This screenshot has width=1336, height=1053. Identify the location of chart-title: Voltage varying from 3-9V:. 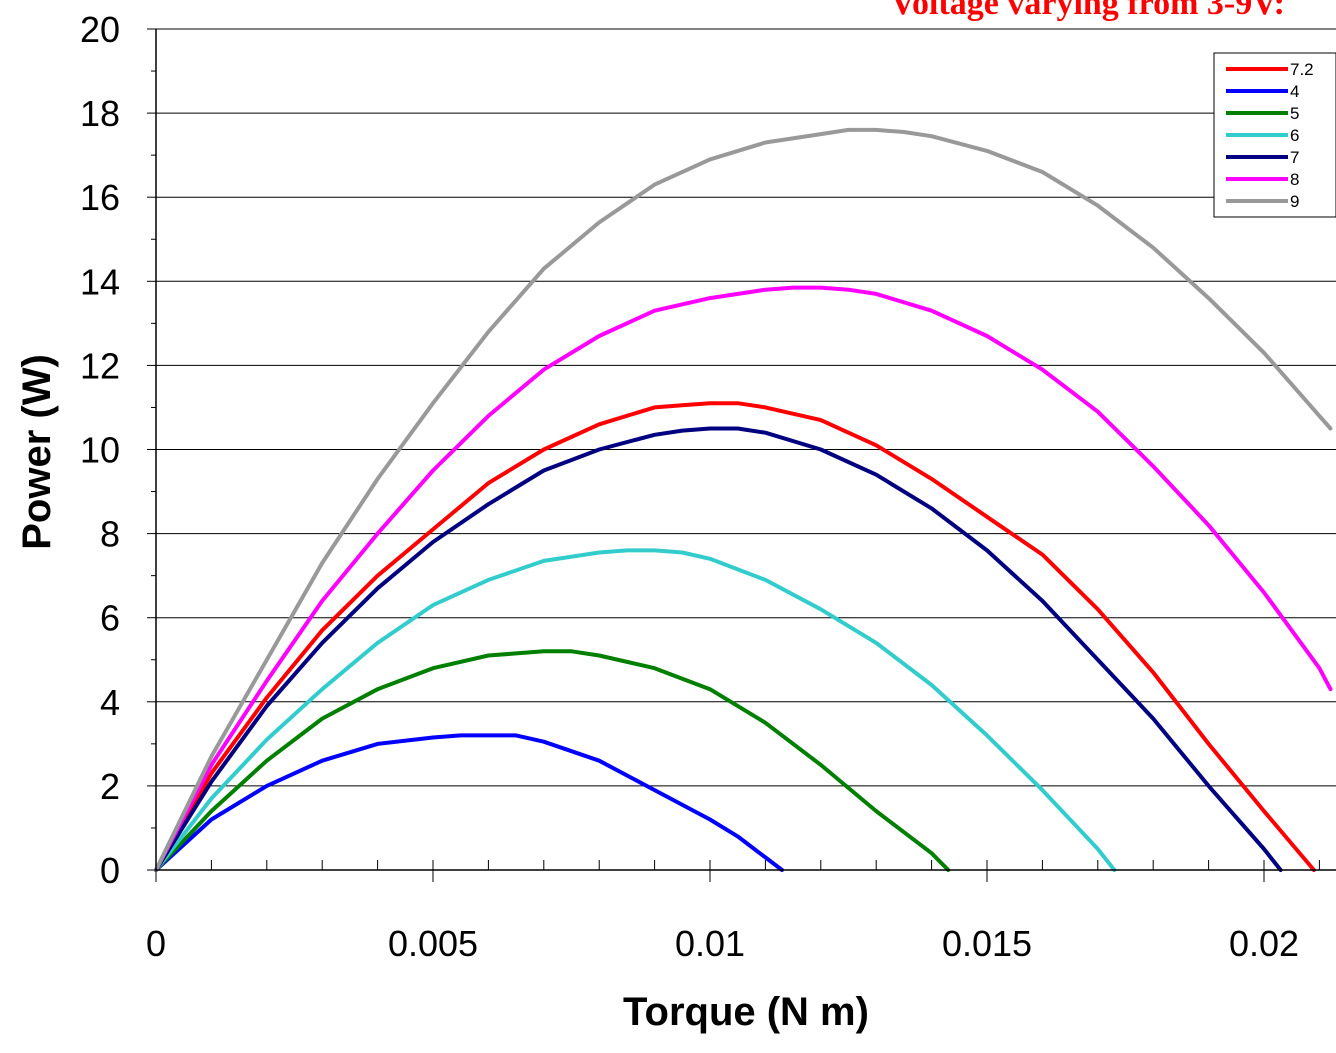
(1088, 11).